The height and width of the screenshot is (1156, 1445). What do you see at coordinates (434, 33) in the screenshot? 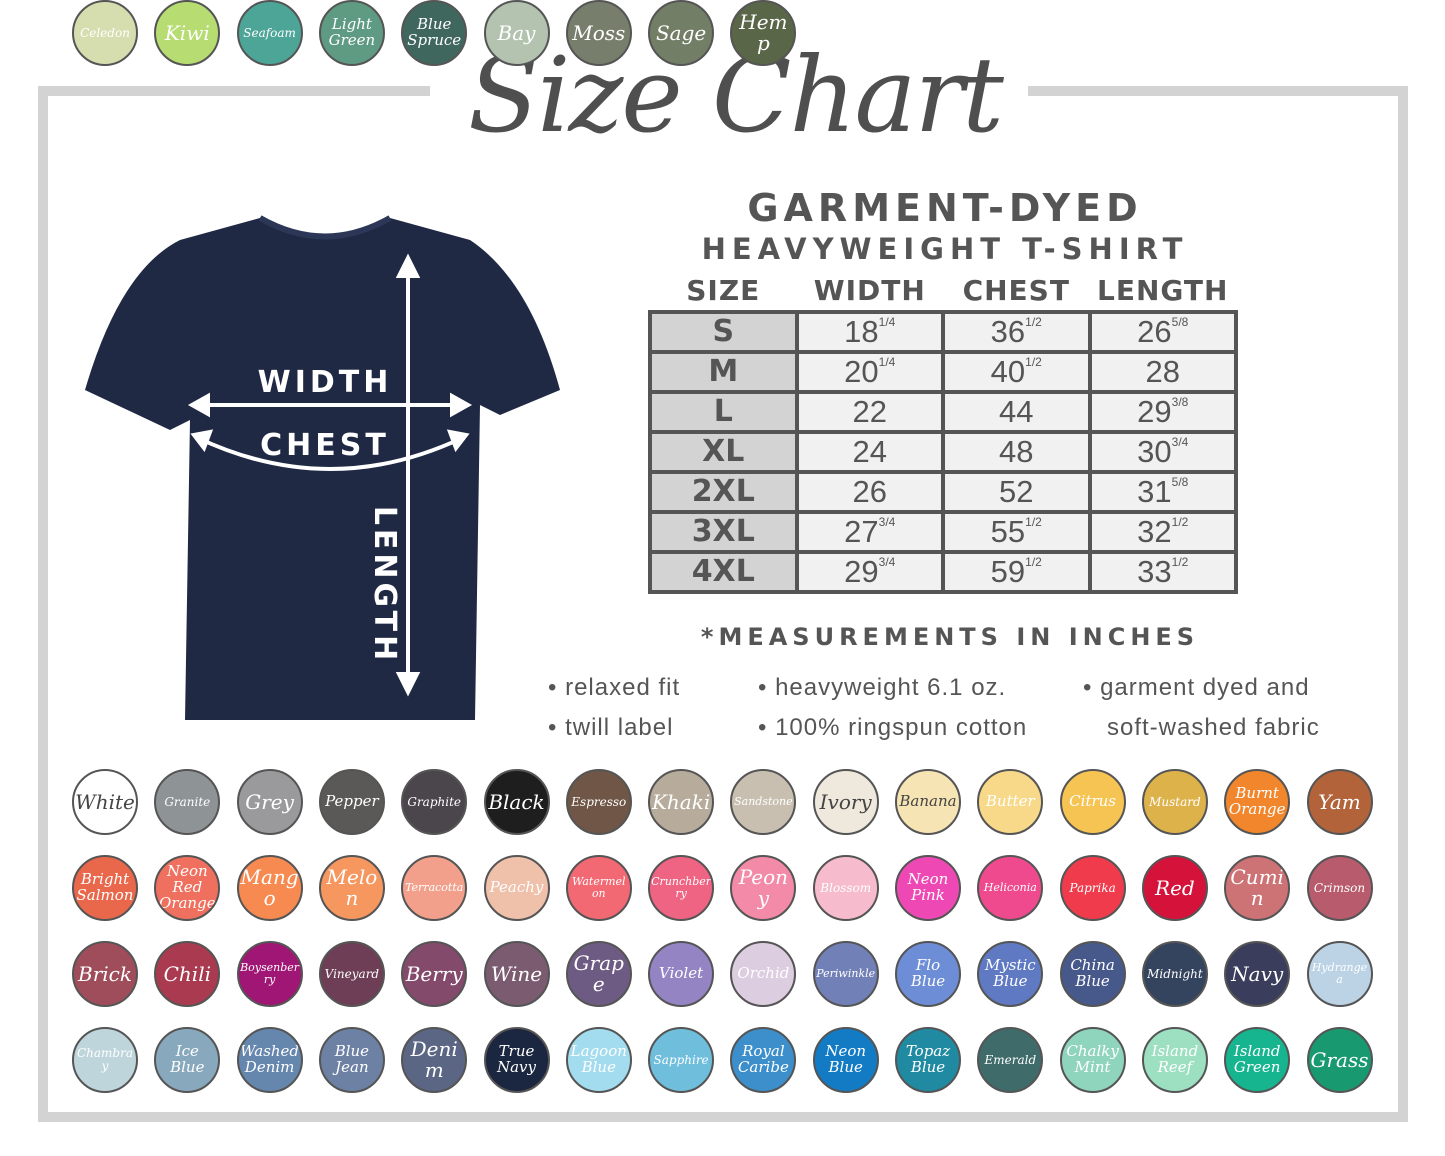
I see `color-swatch: Blue Spruce` at bounding box center [434, 33].